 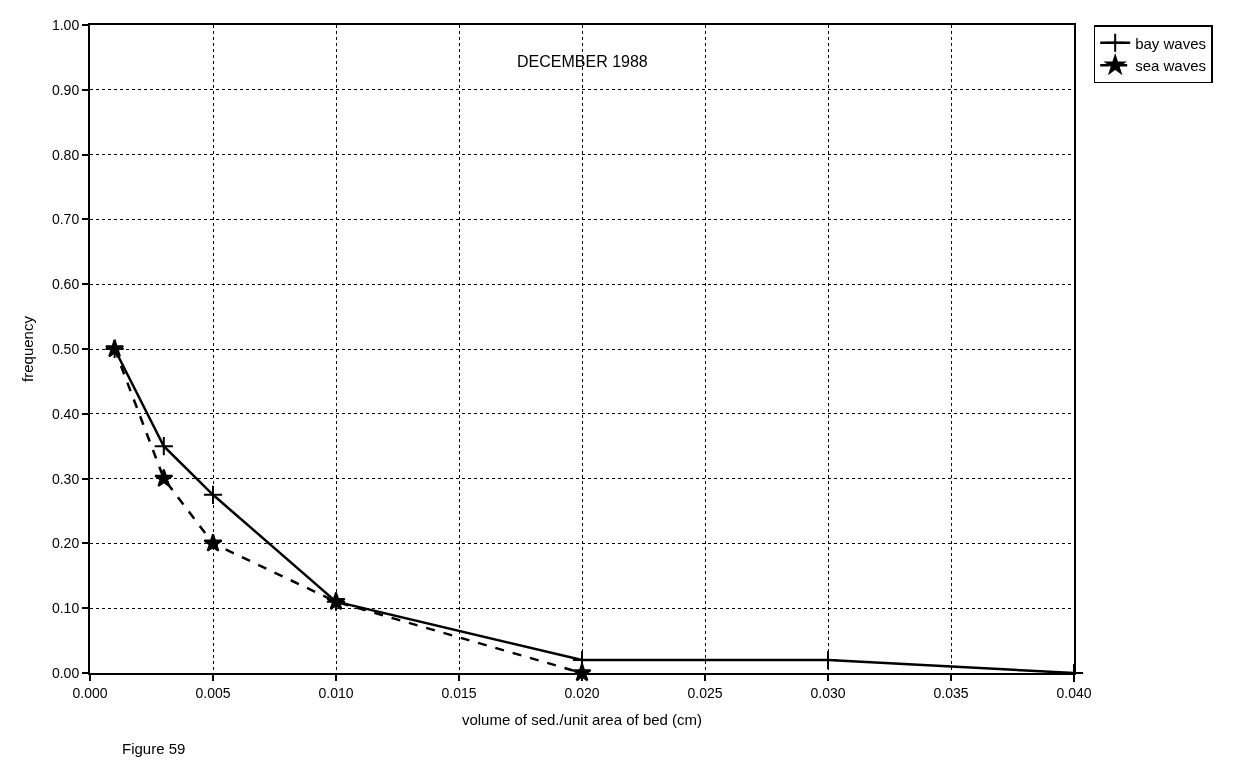 I want to click on y-tick-label: 0.30, so click(x=65, y=478).